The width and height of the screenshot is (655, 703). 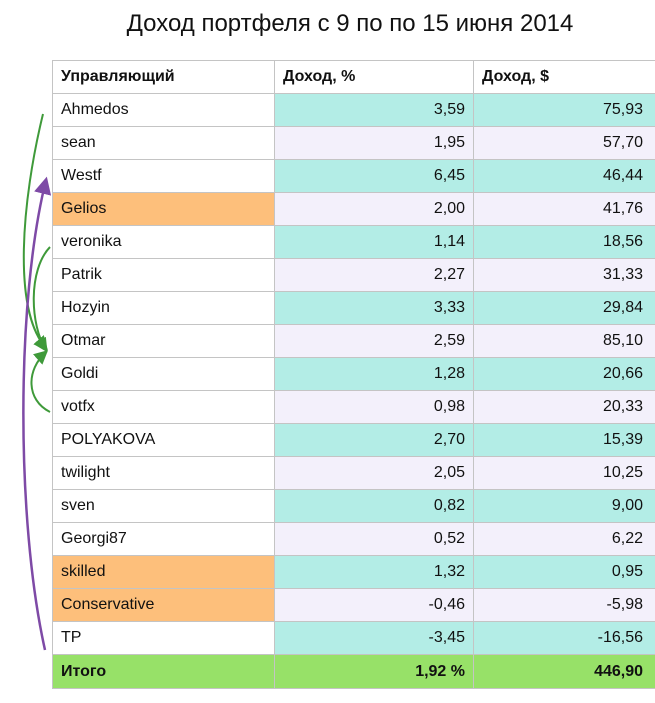 I want to click on table-row: Patrik 2,27 31,33, so click(x=353, y=275).